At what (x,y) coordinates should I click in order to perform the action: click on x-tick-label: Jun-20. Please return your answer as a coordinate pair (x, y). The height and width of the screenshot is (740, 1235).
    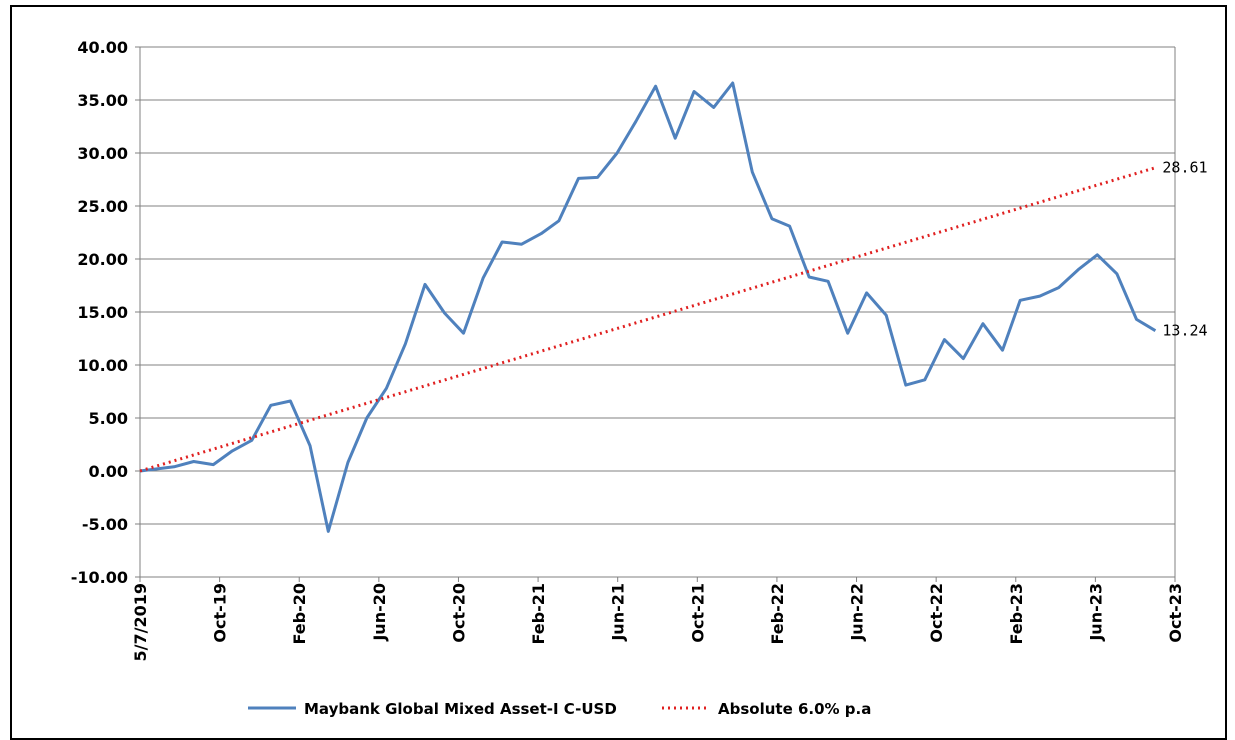
    Looking at the image, I should click on (379, 612).